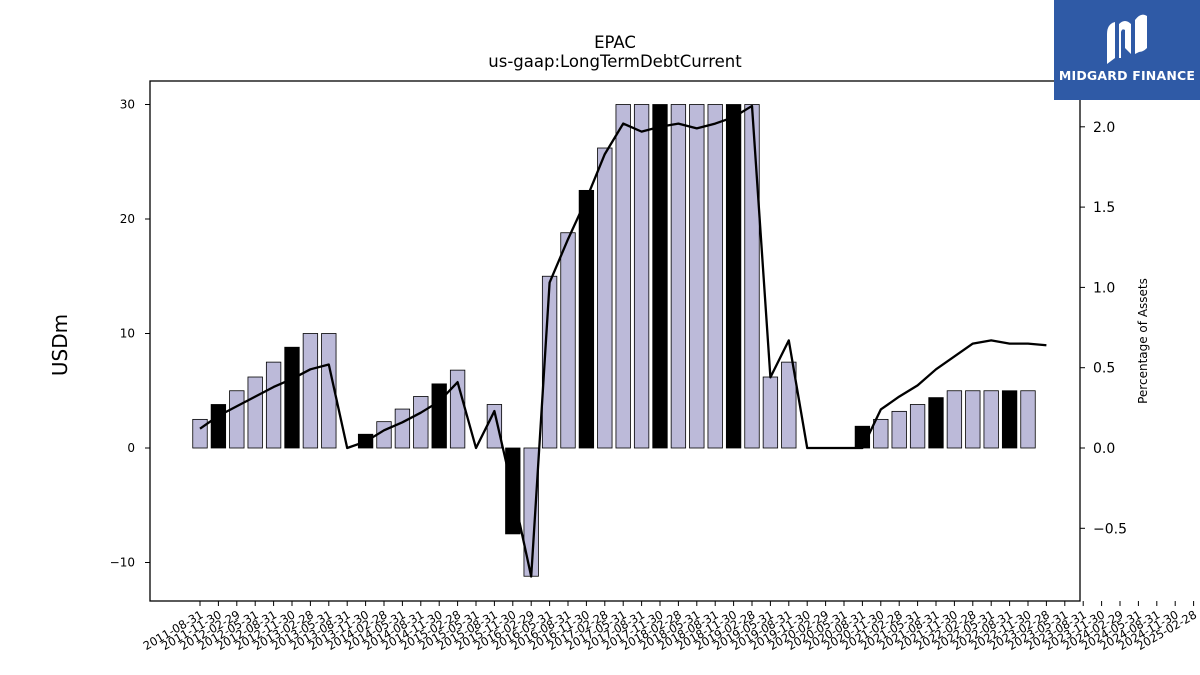  What do you see at coordinates (1104, 208) in the screenshot?
I see `y-tick-label-right: 1.5` at bounding box center [1104, 208].